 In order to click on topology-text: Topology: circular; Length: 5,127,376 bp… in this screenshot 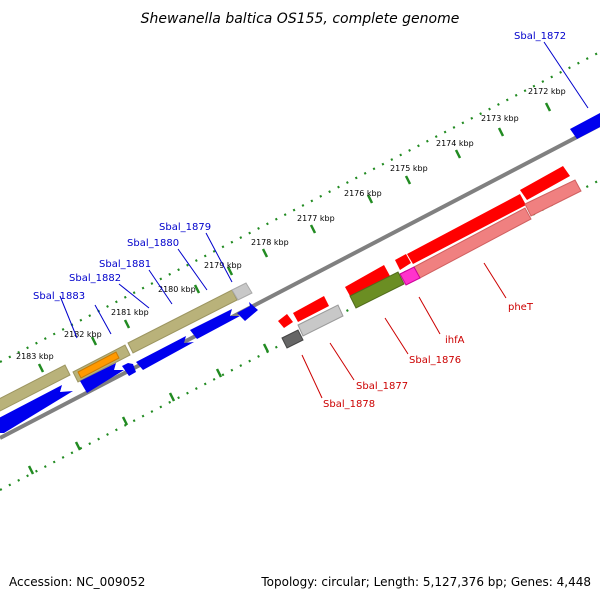, I will do `click(425, 582)`.